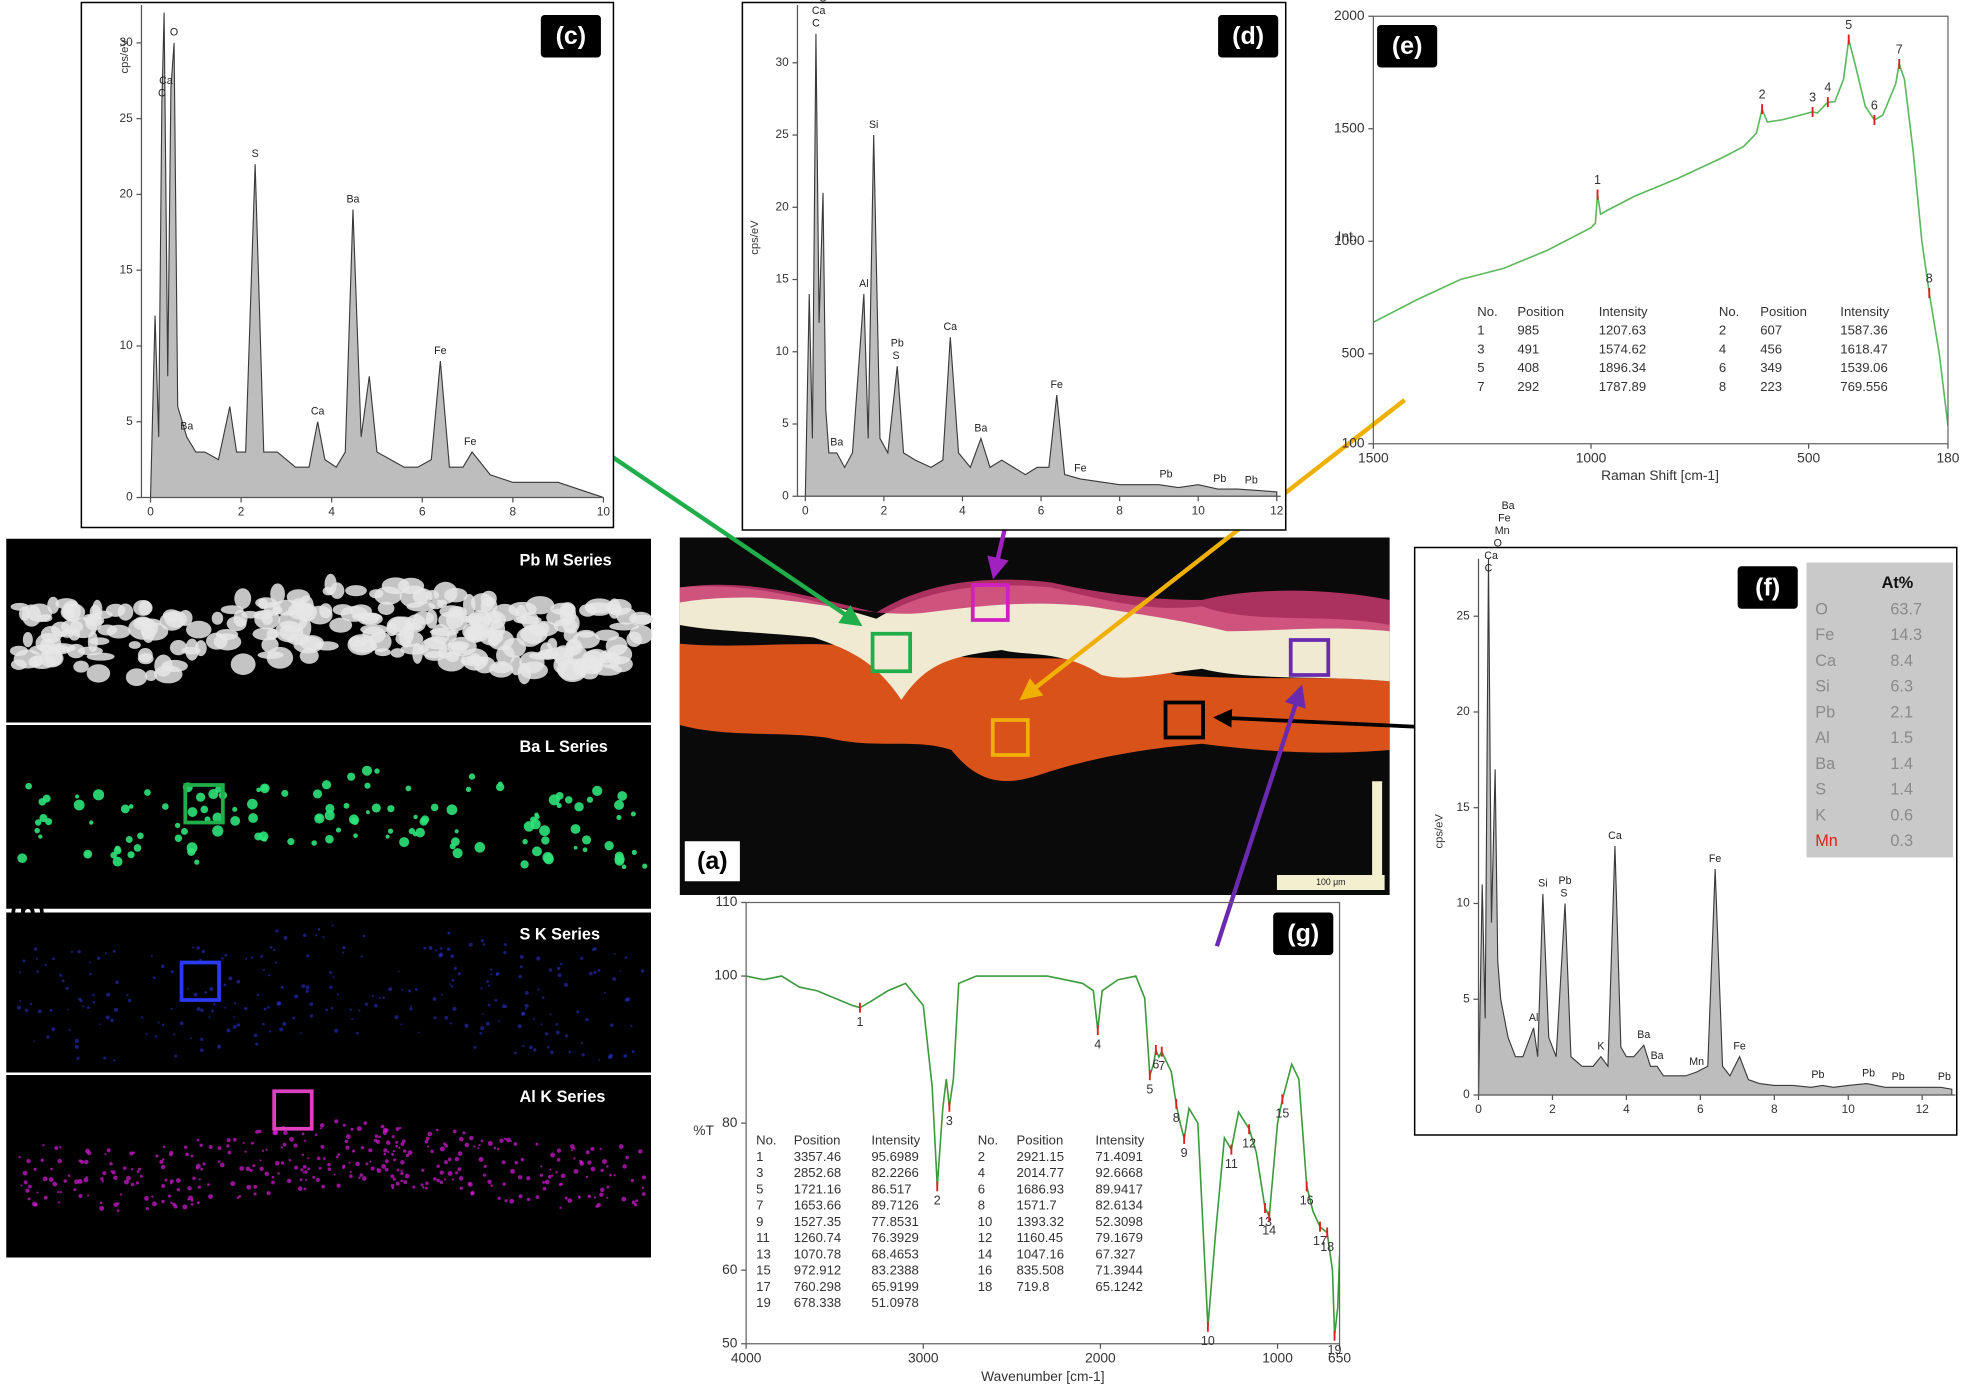  What do you see at coordinates (1040, 1221) in the screenshot?
I see `table-cell: 1393.32` at bounding box center [1040, 1221].